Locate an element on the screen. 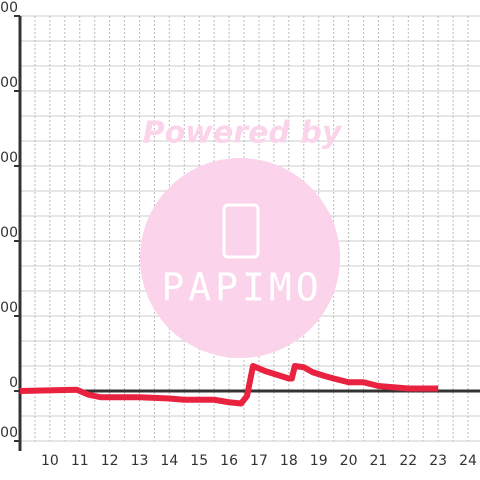  y-tick-label: -20,000 is located at coordinates (9, 433).